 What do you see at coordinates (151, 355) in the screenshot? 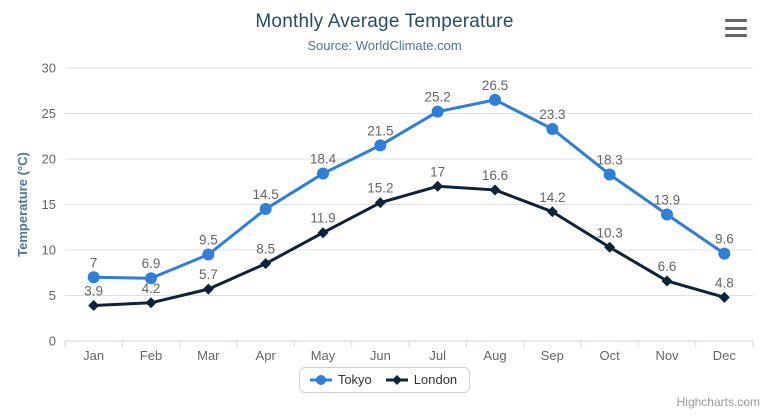
I see `x-axis-category-label: Feb` at bounding box center [151, 355].